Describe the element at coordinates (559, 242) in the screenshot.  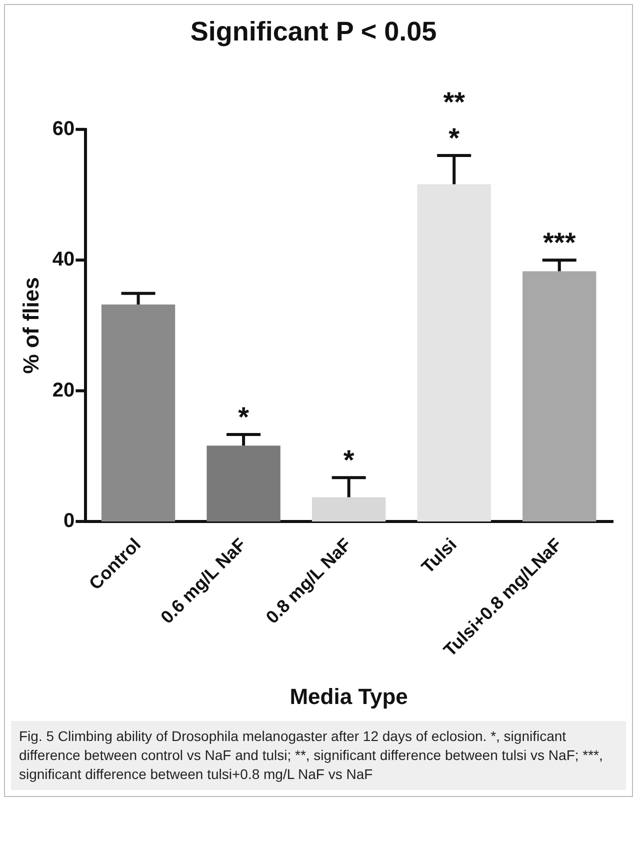
I see `annotation: ***` at that location.